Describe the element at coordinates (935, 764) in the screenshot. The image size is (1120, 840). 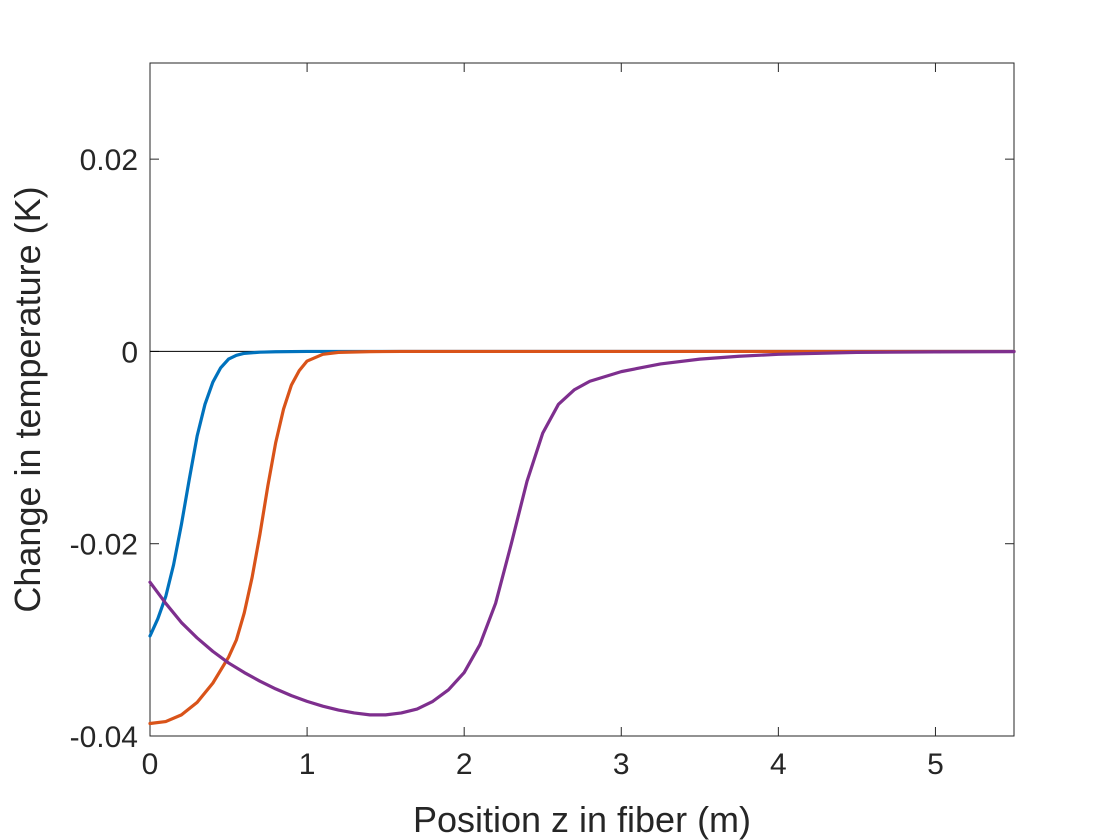
I see `x-tick-label: 5` at that location.